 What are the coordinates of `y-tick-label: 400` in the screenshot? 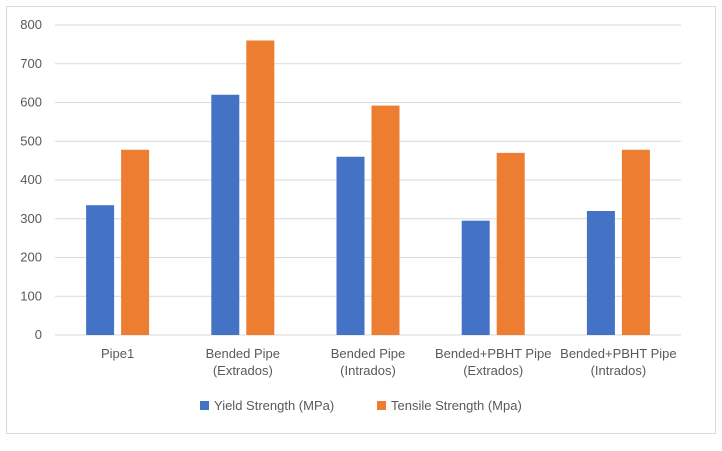 It's located at (31, 179).